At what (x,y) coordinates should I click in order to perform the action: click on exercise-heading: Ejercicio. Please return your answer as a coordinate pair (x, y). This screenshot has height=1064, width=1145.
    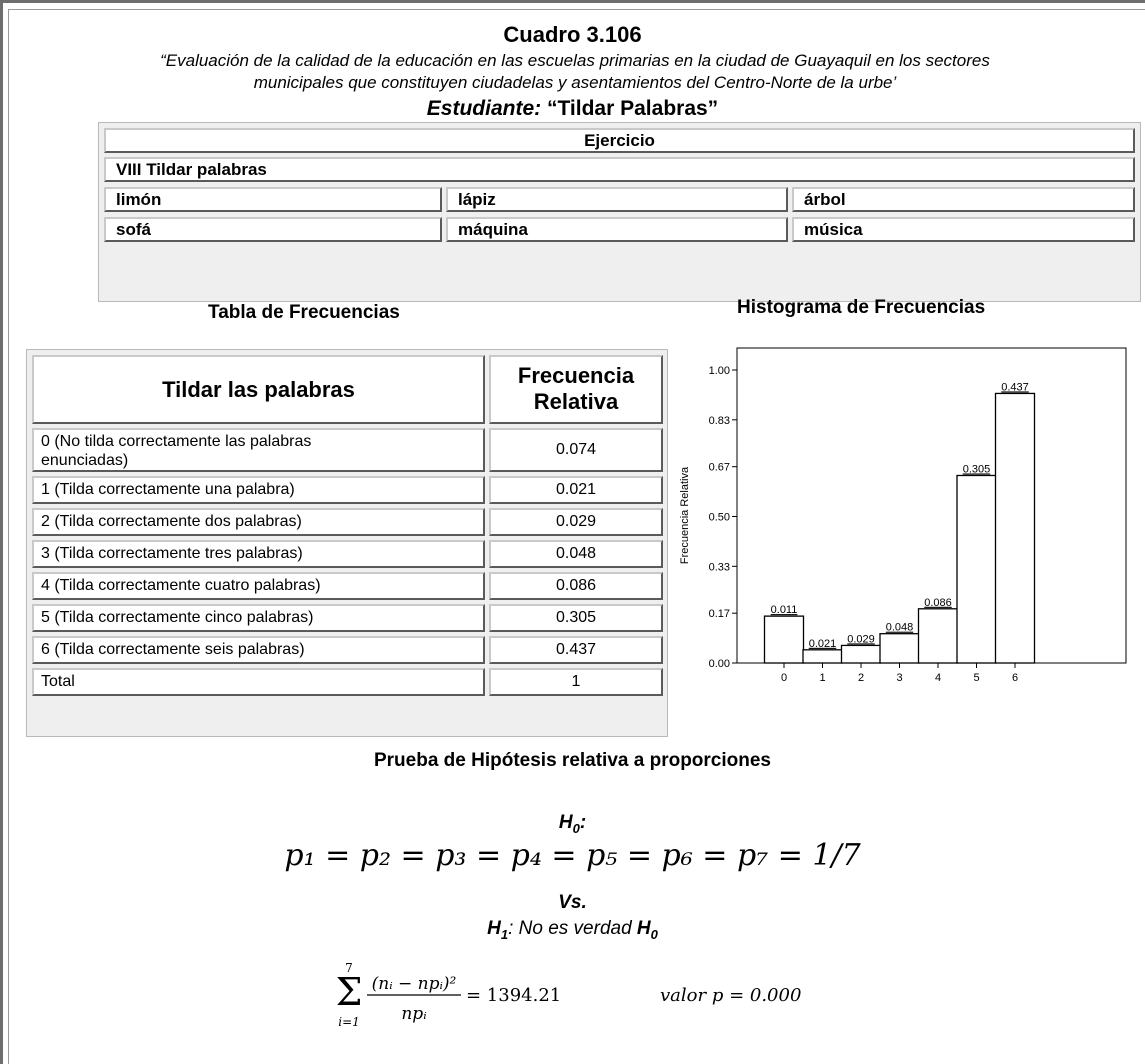
    Looking at the image, I should click on (619, 140).